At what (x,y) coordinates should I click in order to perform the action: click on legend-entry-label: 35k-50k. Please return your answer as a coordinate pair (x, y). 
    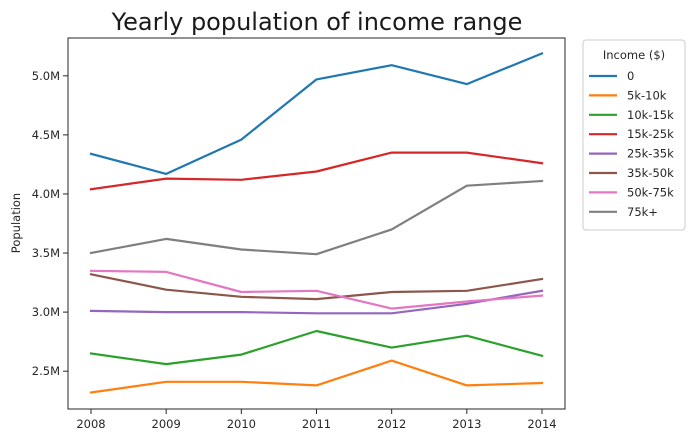
    Looking at the image, I should click on (650, 173).